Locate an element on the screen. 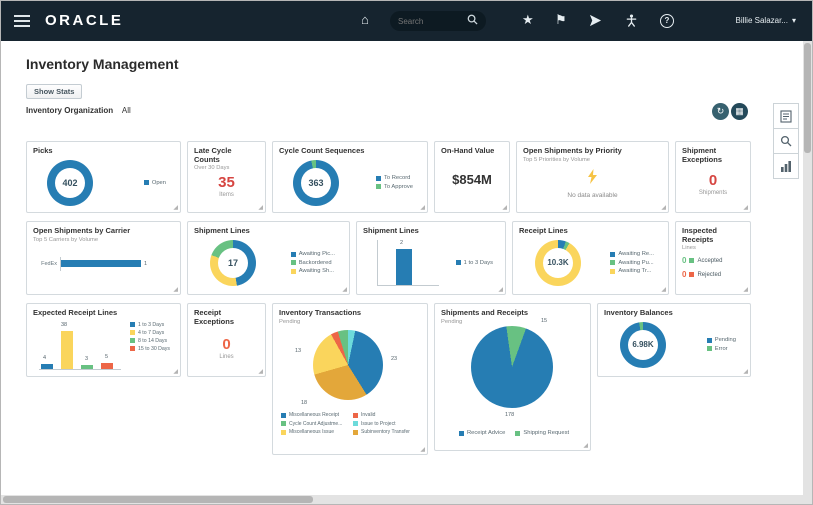  bar-value-label: 1 is located at coordinates (146, 263).